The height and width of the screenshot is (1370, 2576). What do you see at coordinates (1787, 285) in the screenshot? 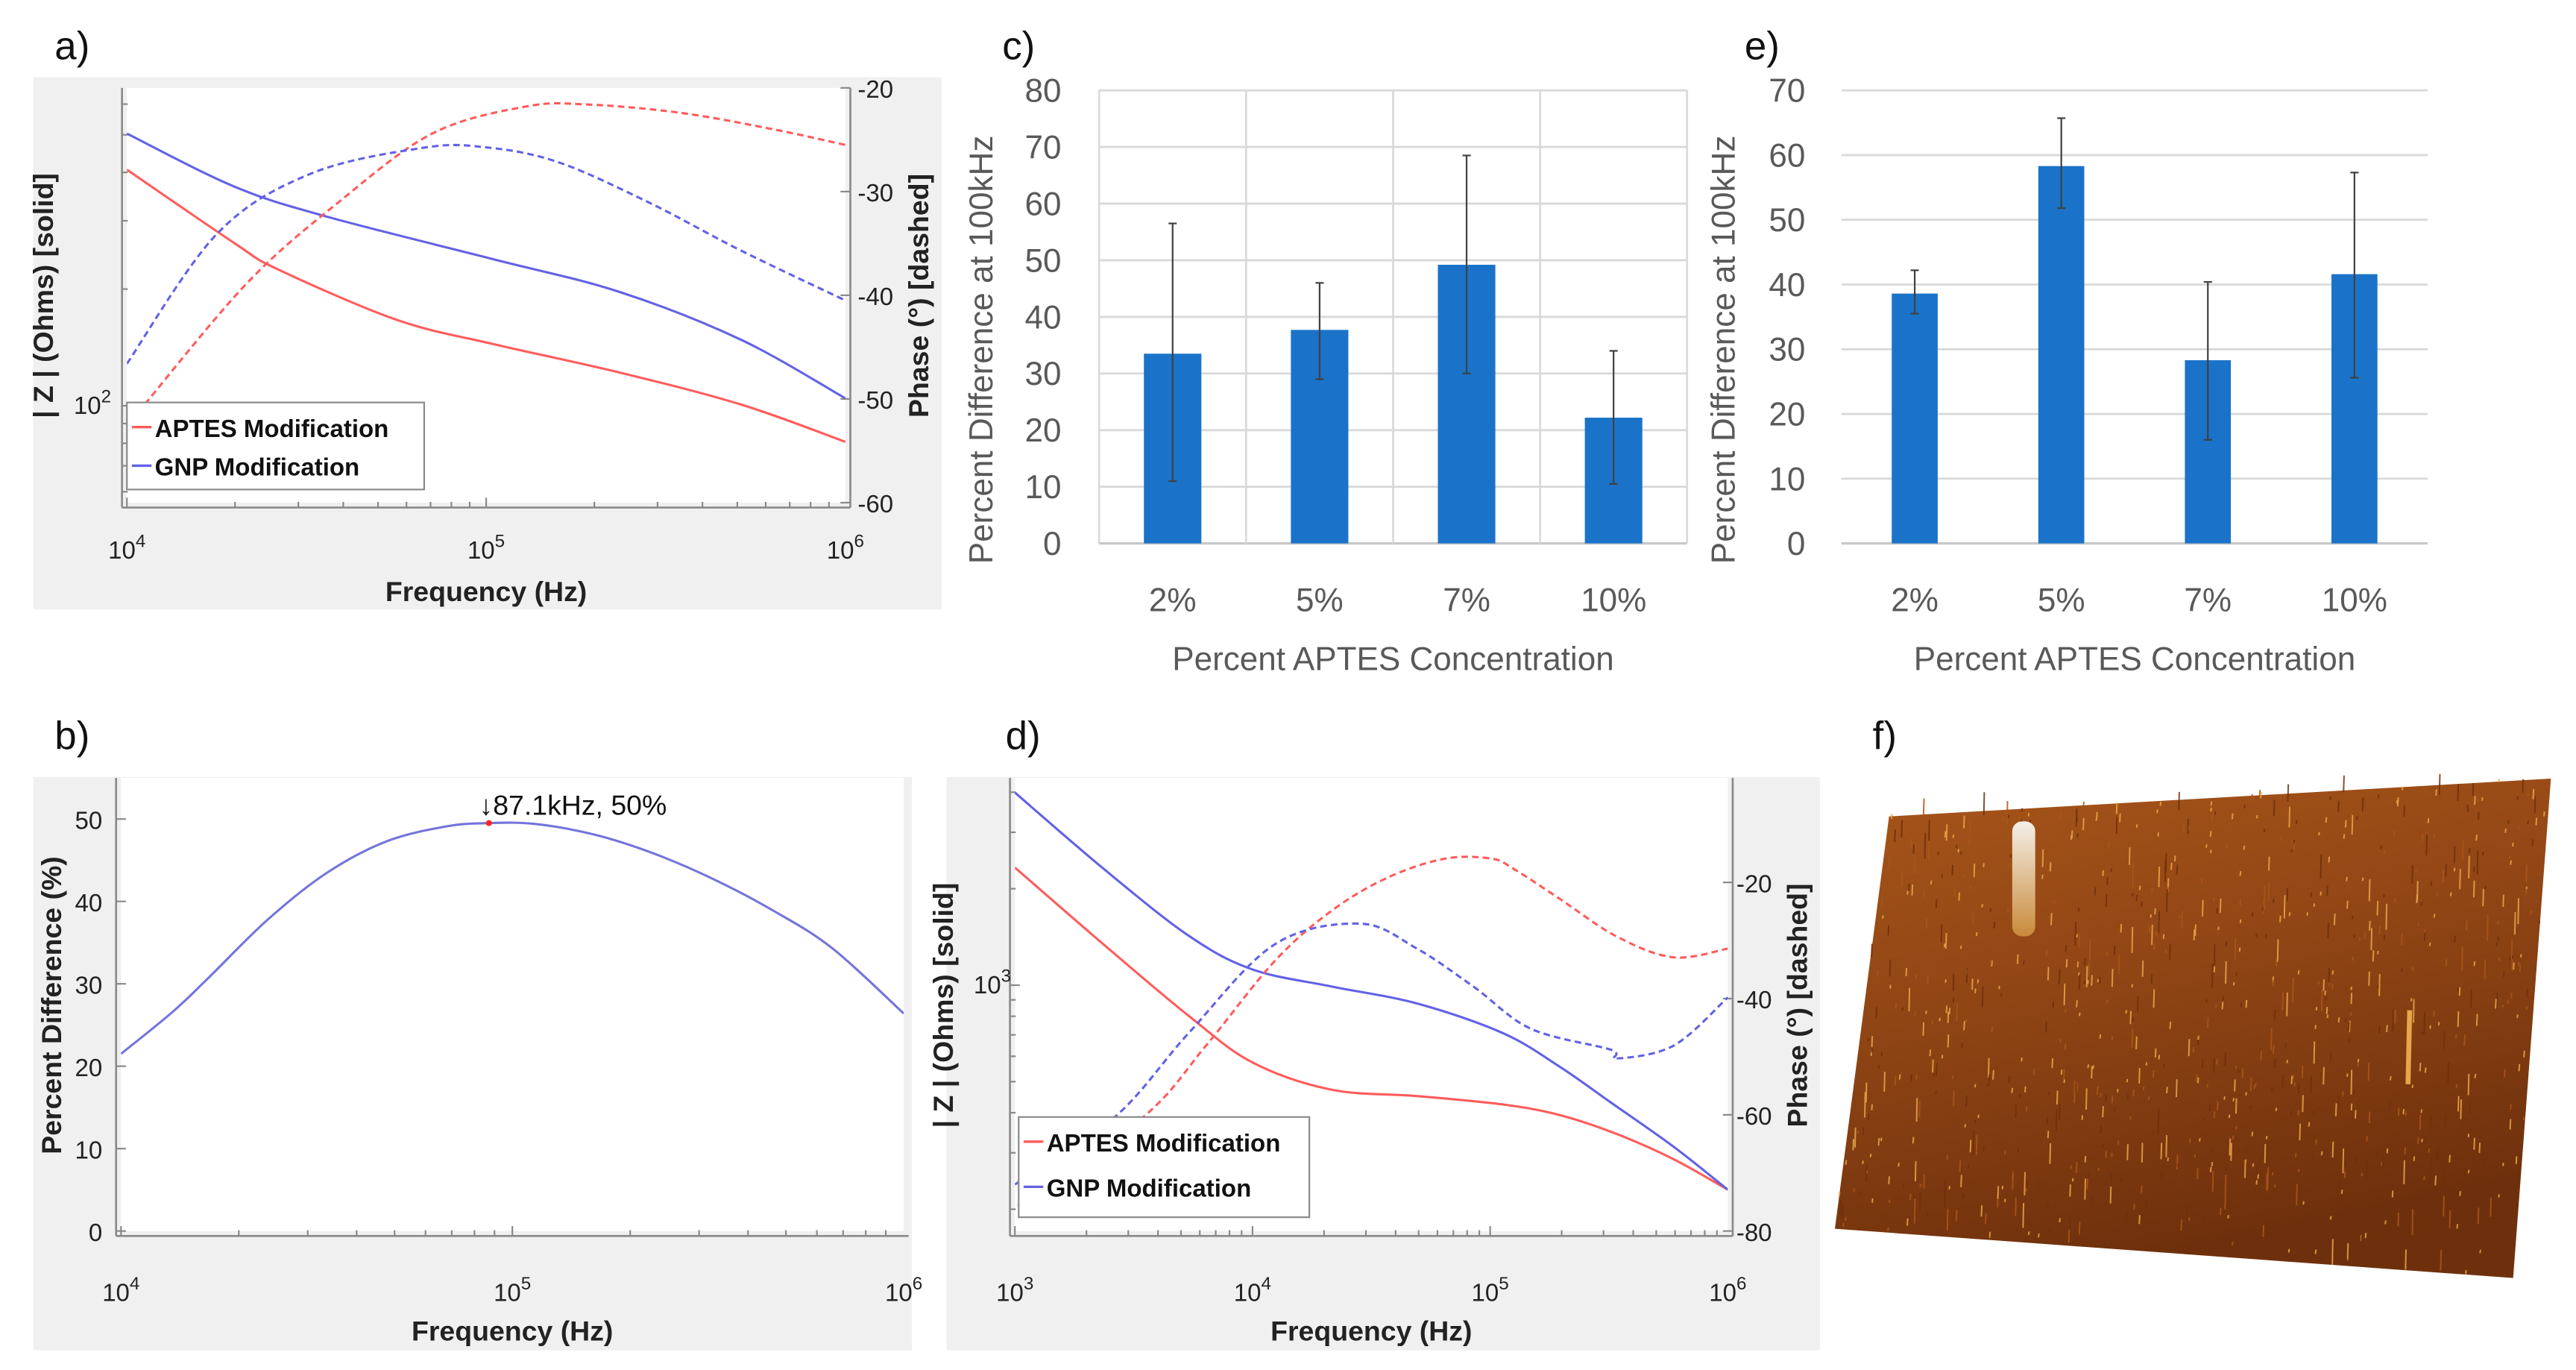
I see `y-tick-label: 40` at bounding box center [1787, 285].